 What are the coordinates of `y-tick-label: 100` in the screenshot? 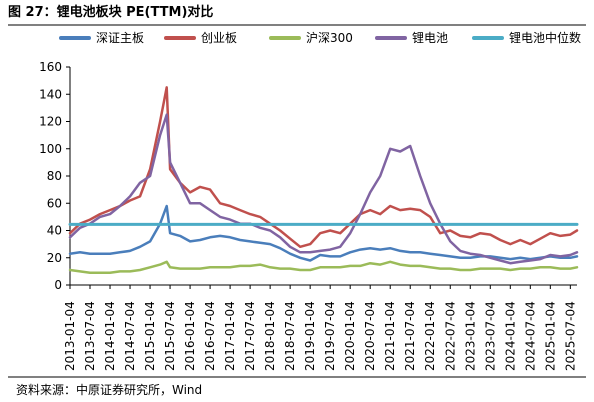 It's located at (50, 149).